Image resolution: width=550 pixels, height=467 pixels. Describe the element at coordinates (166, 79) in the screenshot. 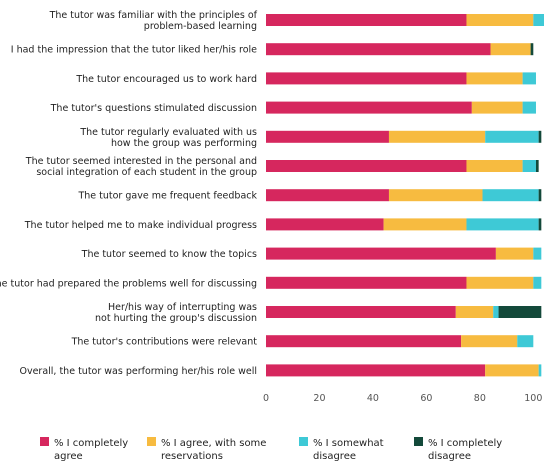

I see `category-label: The tutor encouraged us to work hard` at that location.